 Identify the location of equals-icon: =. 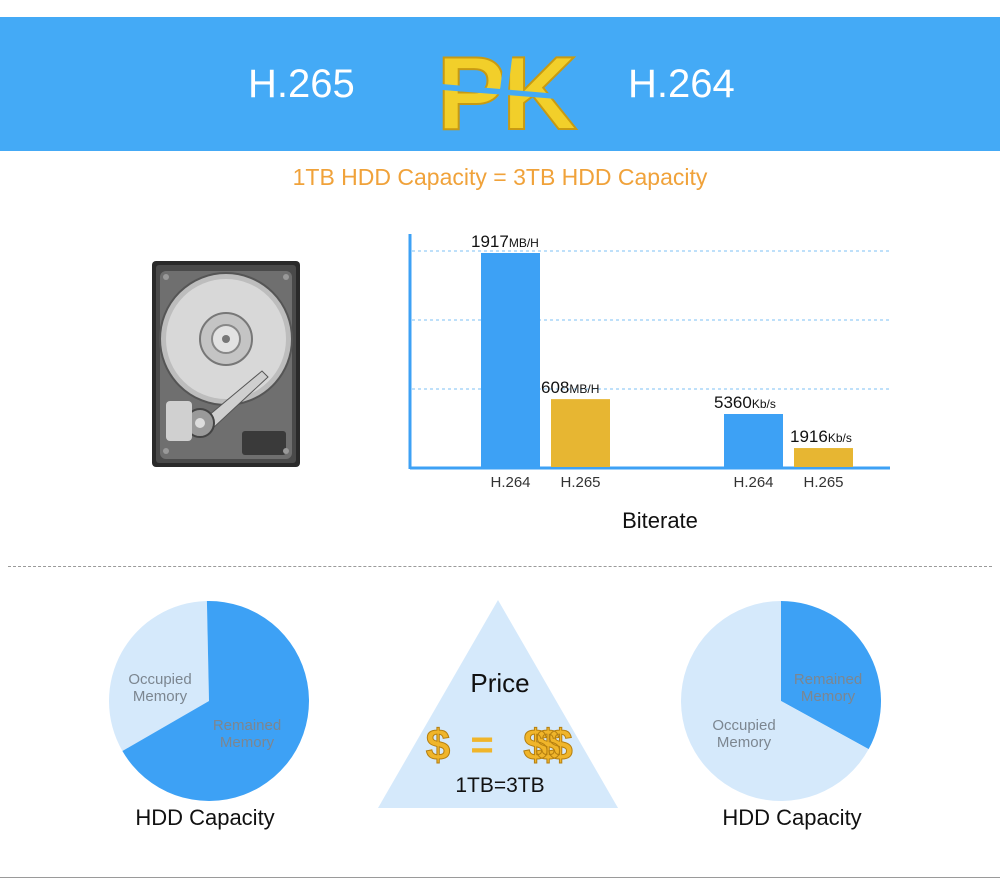
(481, 745).